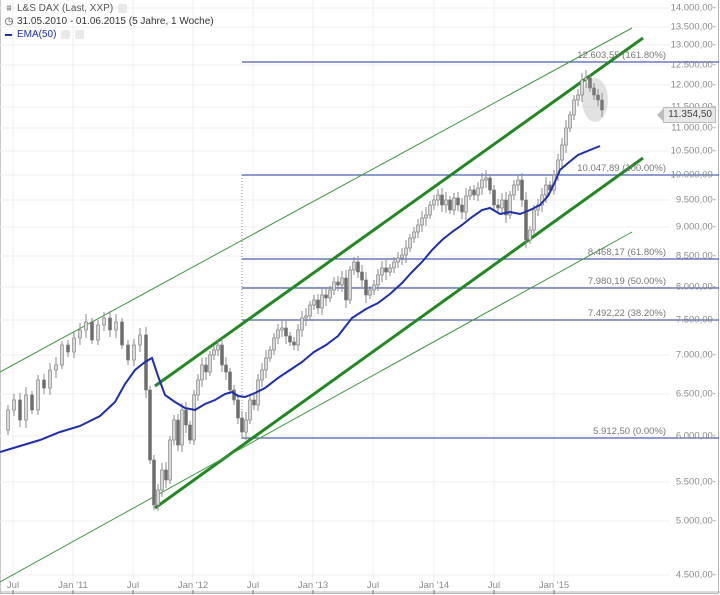 The width and height of the screenshot is (720, 595). Describe the element at coordinates (696, 575) in the screenshot. I see `y-tick-label: 4.500,00` at that location.